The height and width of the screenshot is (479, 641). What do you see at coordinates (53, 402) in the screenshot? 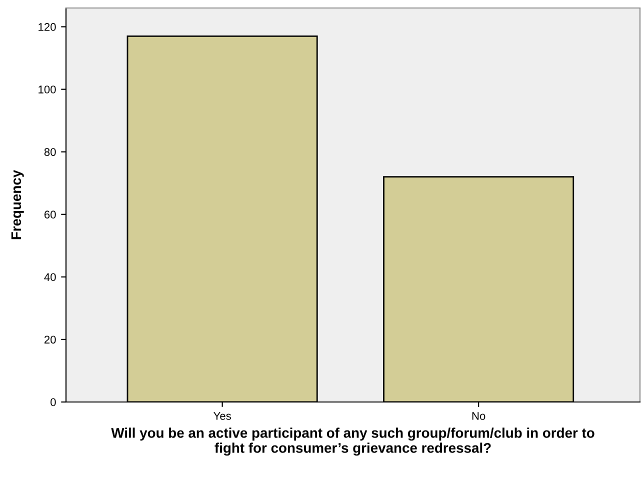
I see `y-tick-label: 0` at bounding box center [53, 402].